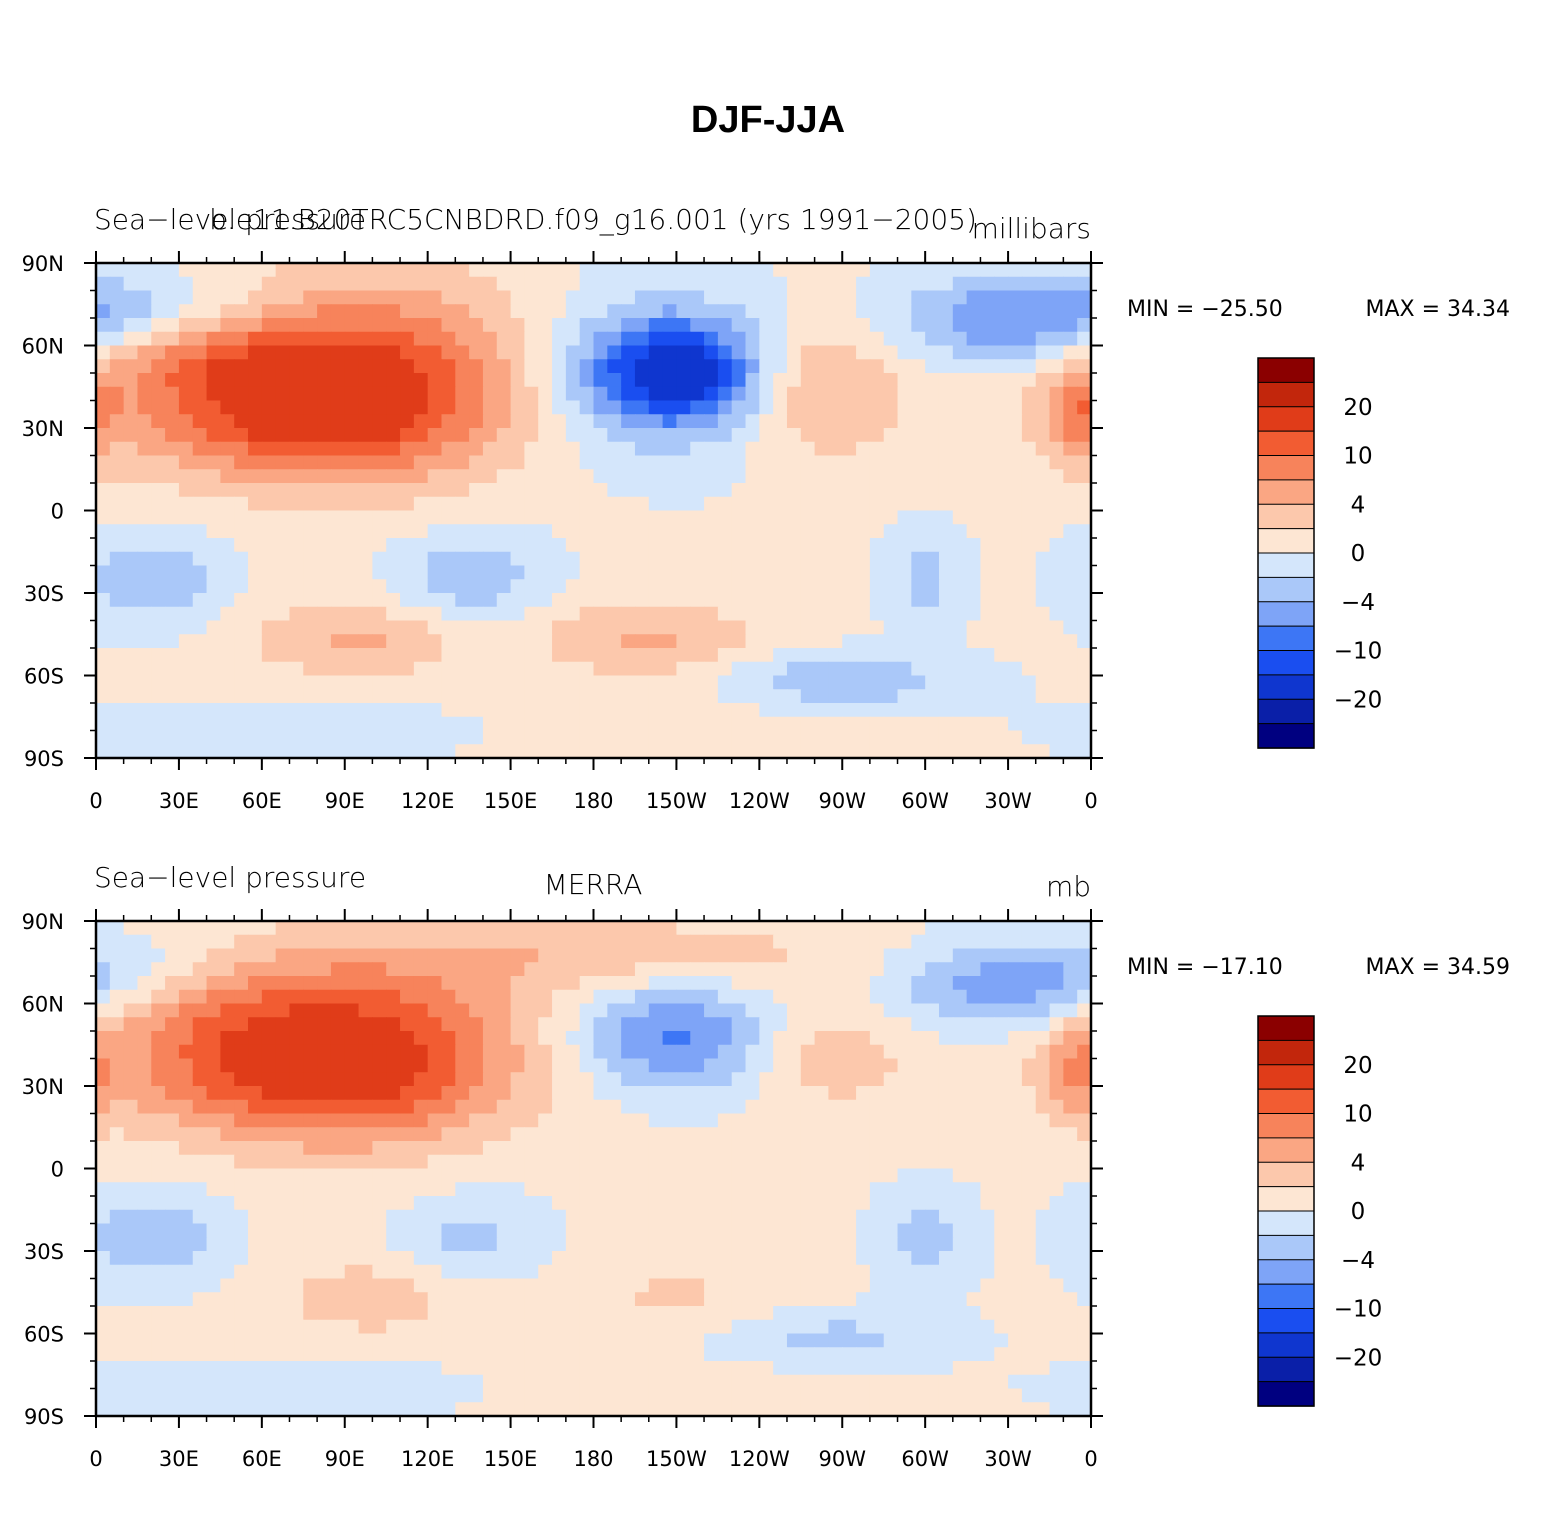 The width and height of the screenshot is (1541, 1538). I want to click on panel-model-units-label: millibars, so click(1031, 228).